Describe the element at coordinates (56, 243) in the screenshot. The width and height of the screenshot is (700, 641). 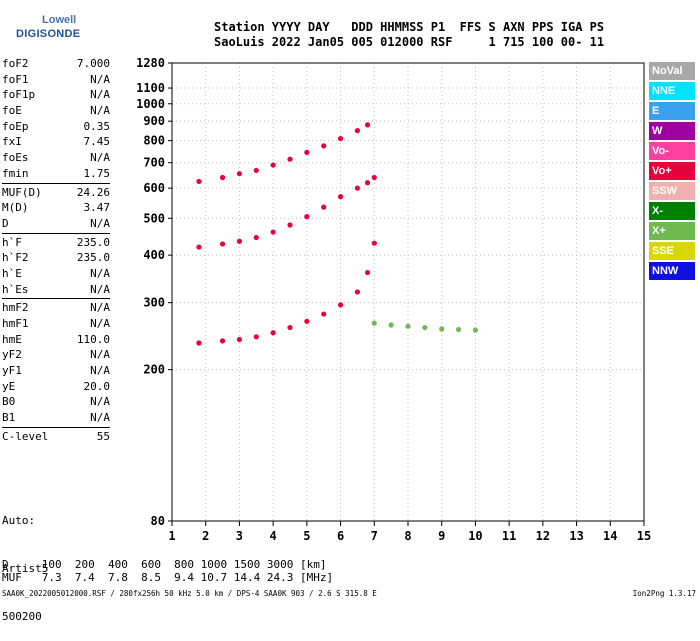
I see `param-row: h`F 235.0` at that location.